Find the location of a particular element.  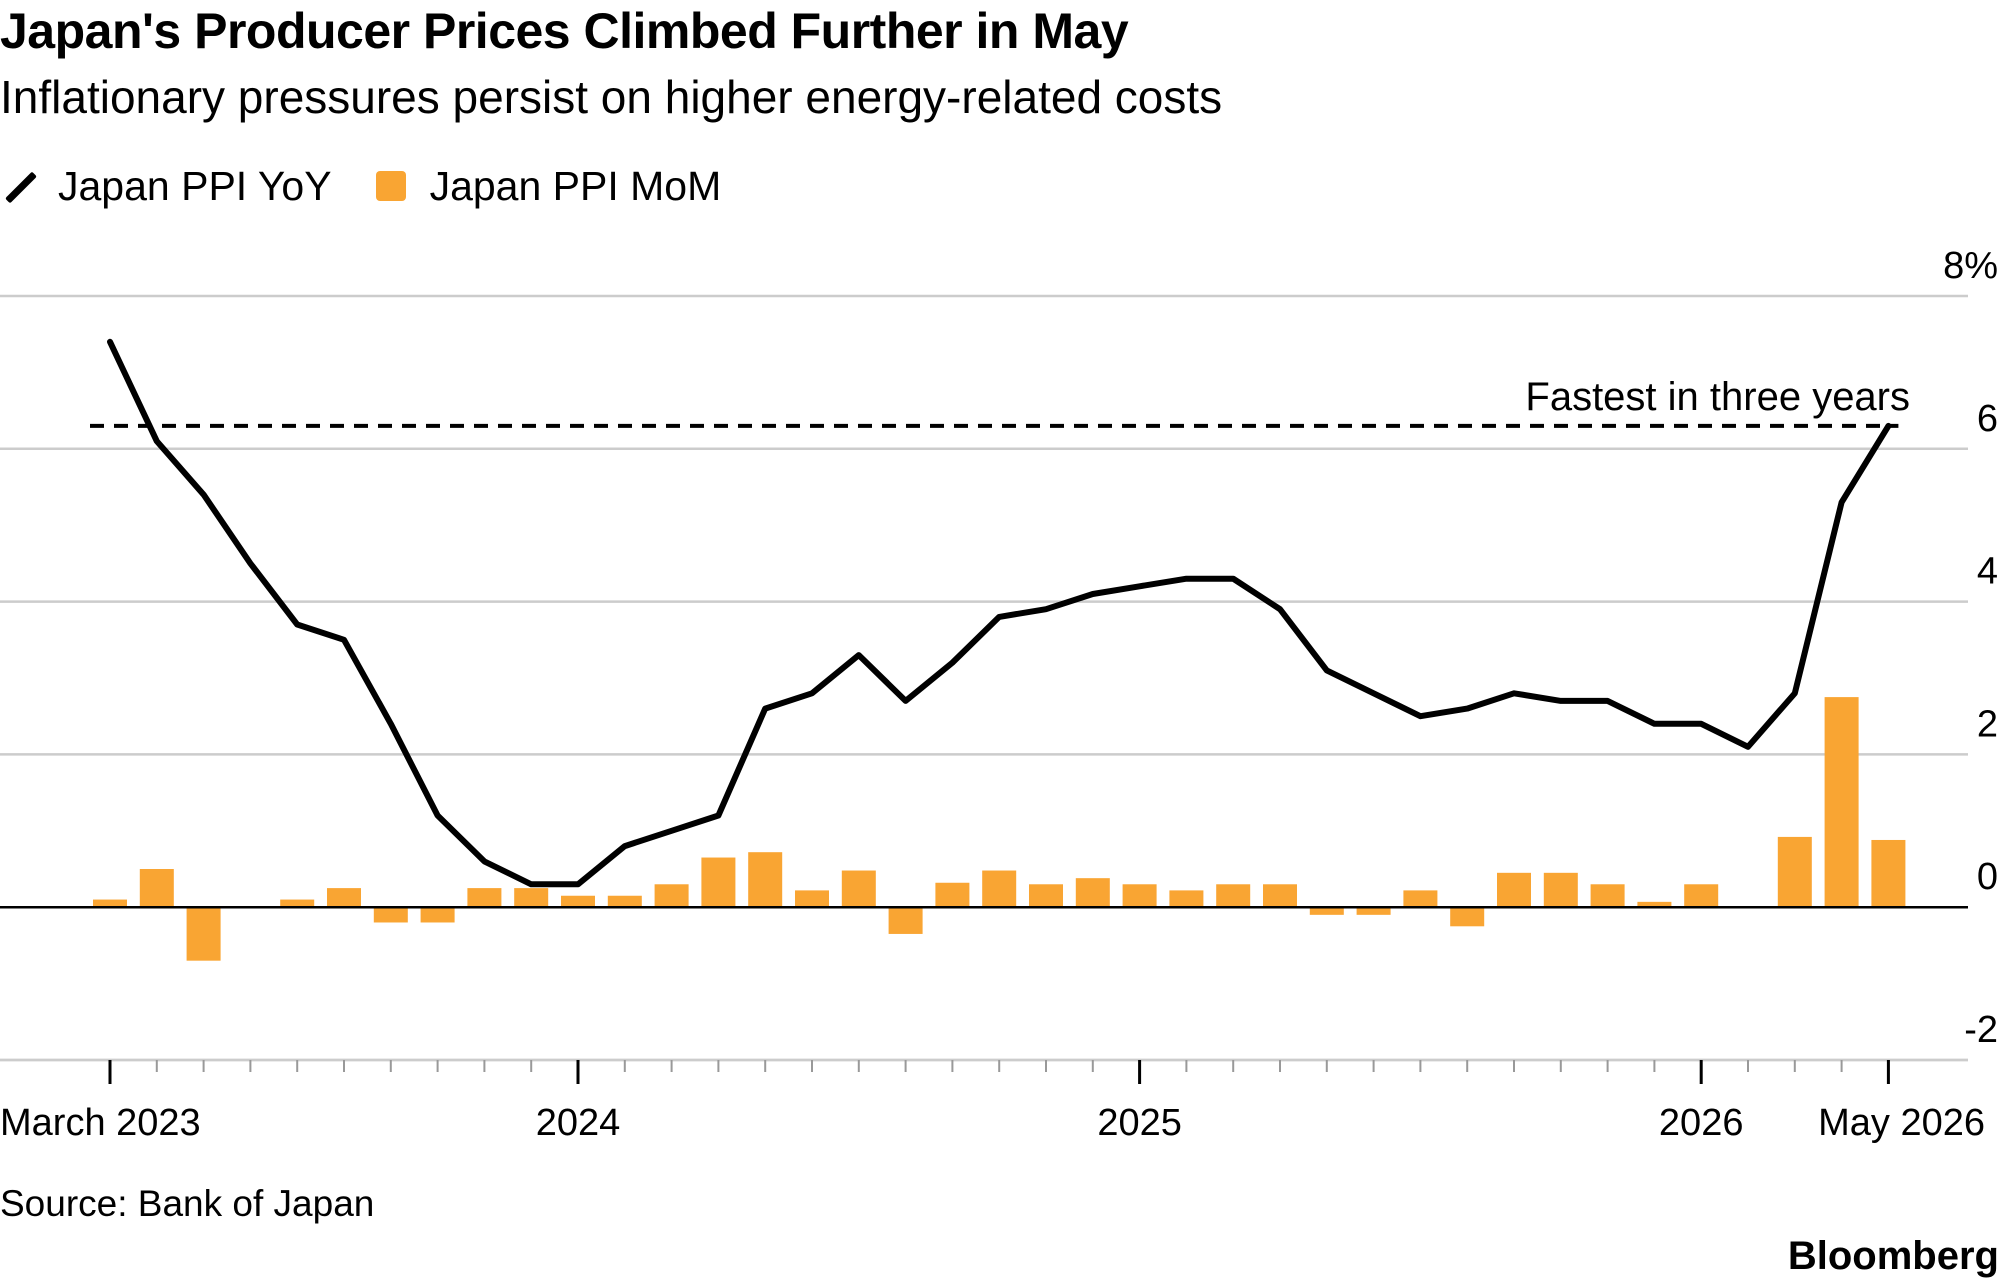

x-tick-label: 2025 is located at coordinates (1139, 1123).